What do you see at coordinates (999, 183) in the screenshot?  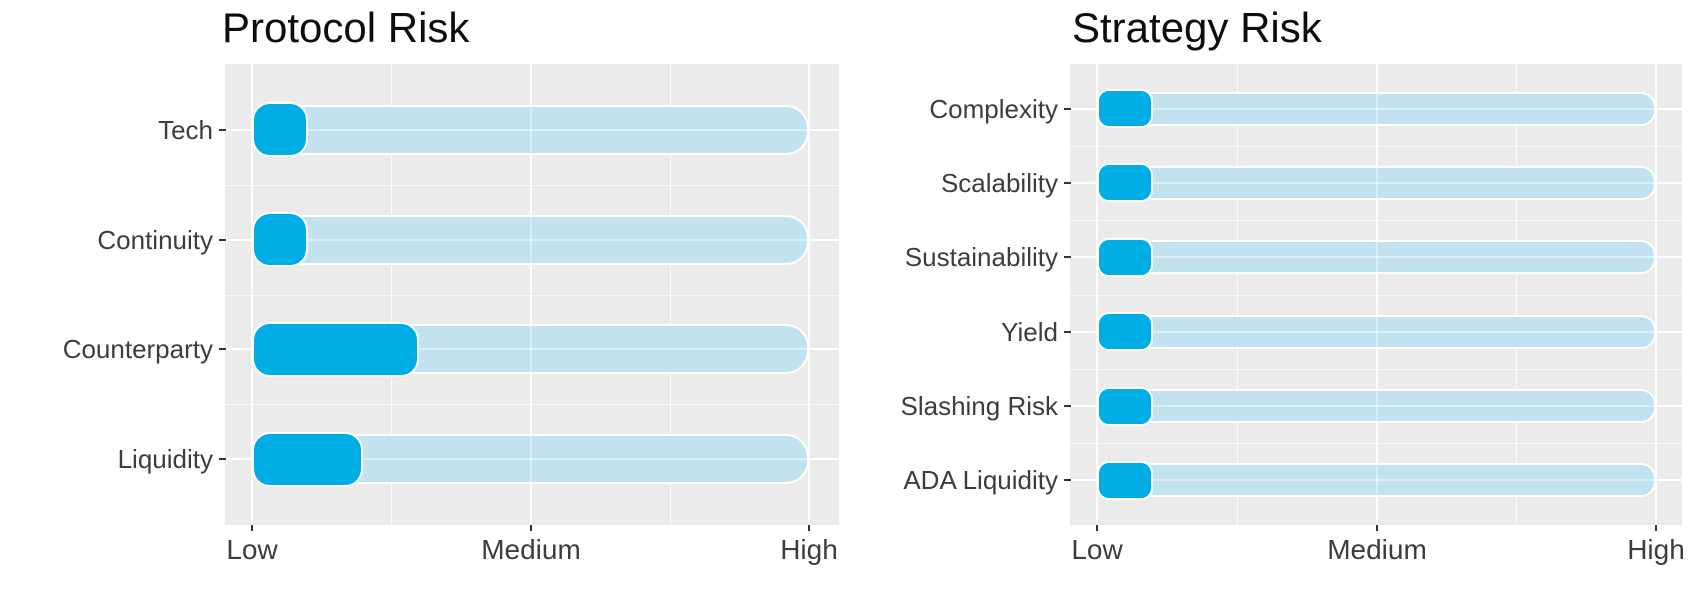 I see `category-label: Scalability` at bounding box center [999, 183].